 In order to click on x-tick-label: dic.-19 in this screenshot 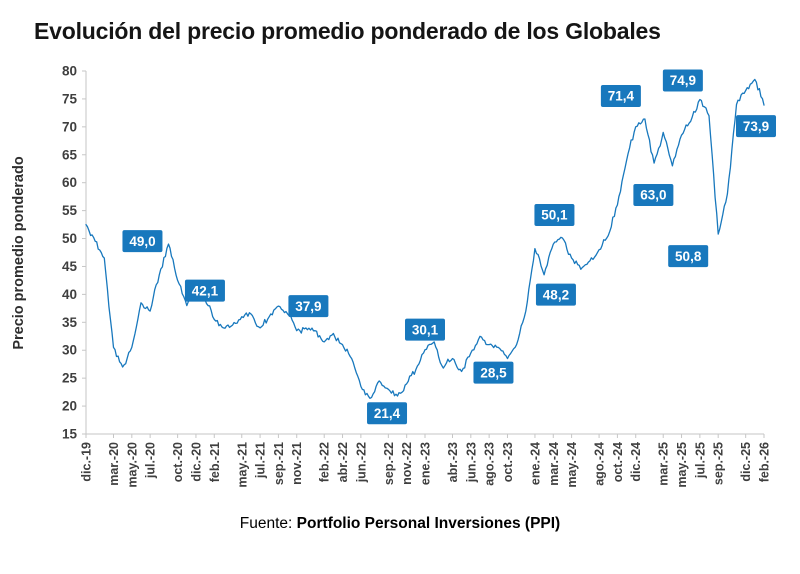, I will do `click(87, 462)`.